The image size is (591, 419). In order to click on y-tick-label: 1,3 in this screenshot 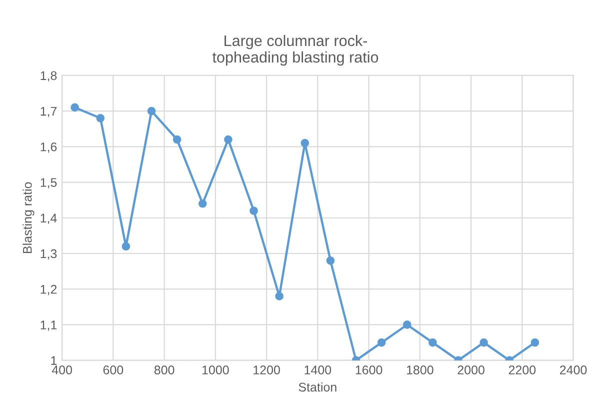, I will do `click(48, 254)`.